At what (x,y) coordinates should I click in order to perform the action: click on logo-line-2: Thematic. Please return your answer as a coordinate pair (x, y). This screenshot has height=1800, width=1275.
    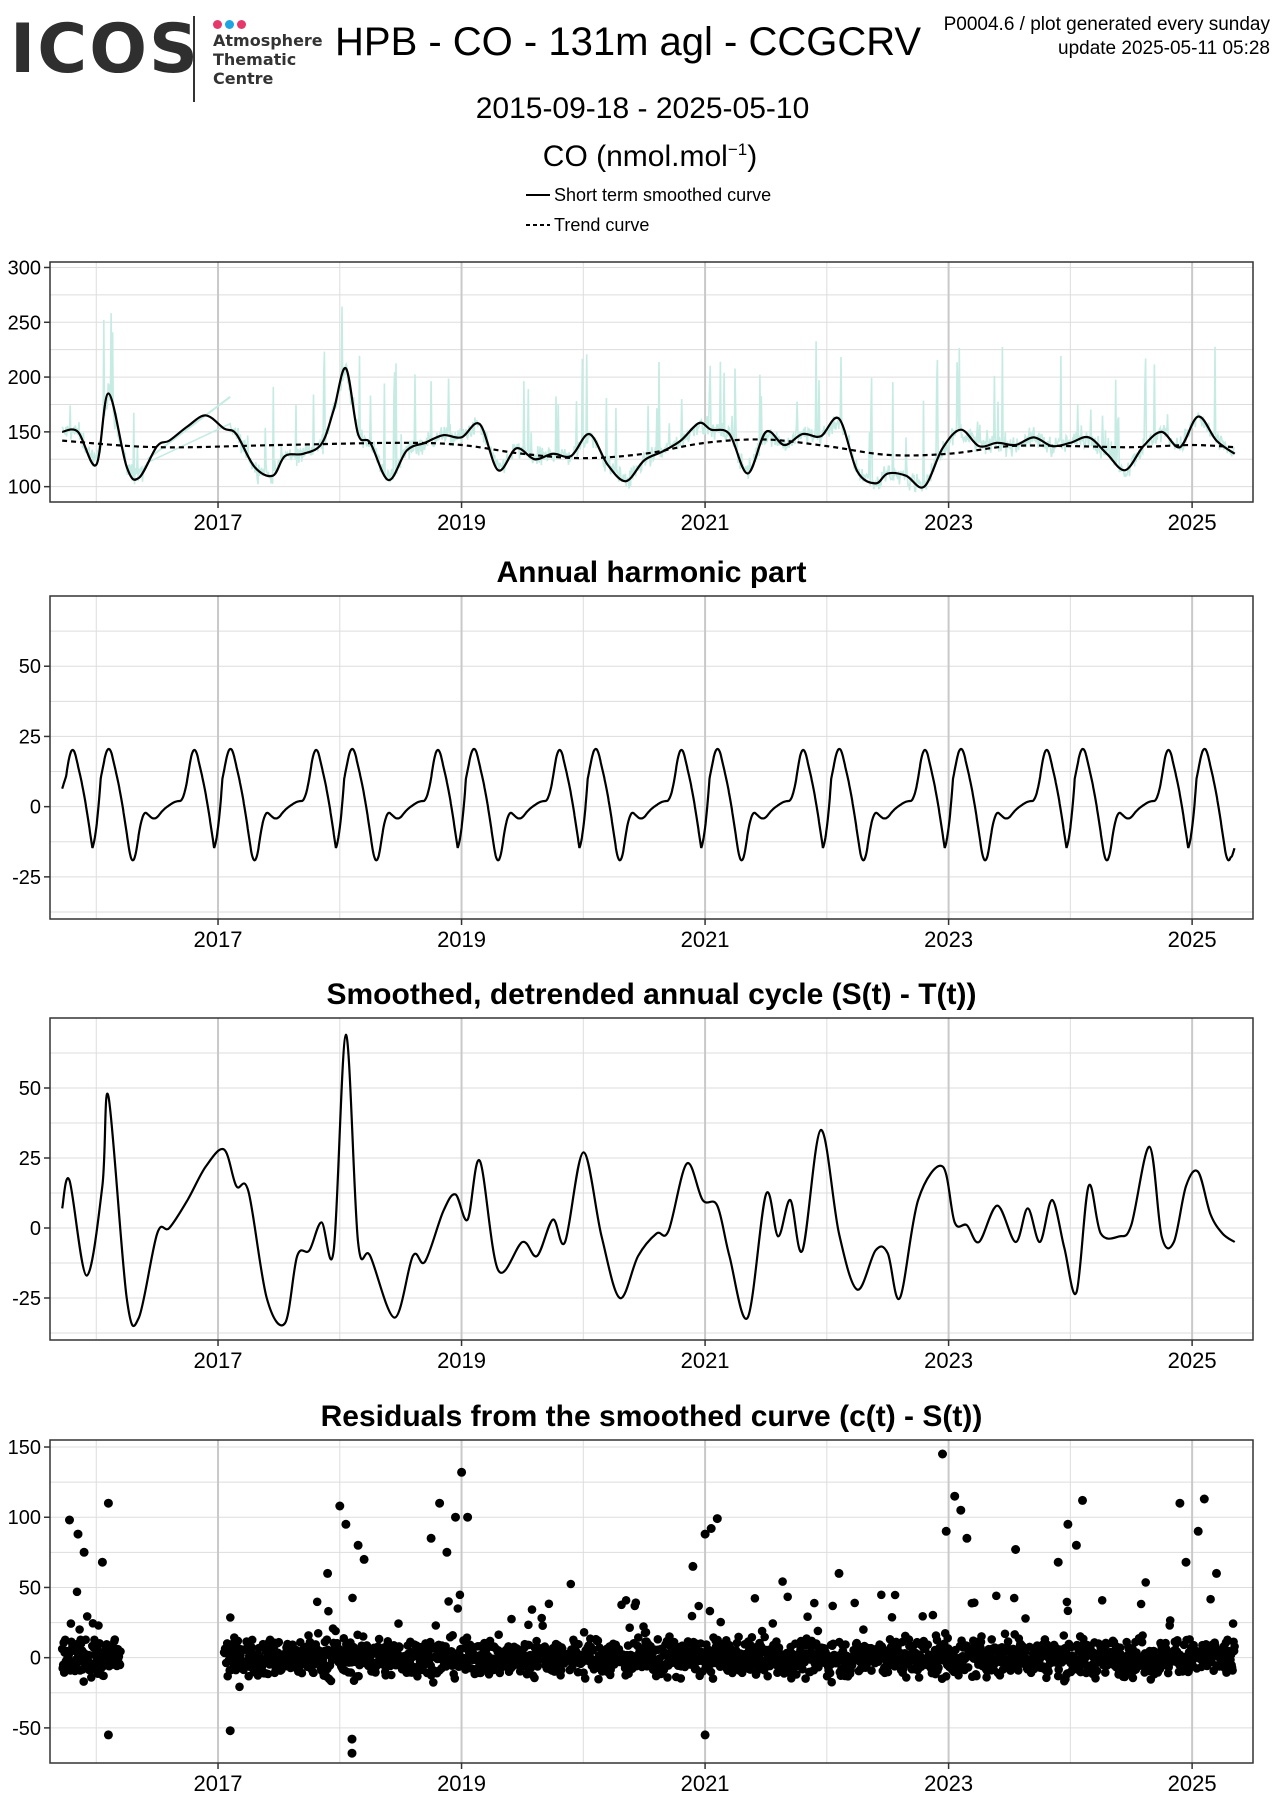
    Looking at the image, I should click on (255, 59).